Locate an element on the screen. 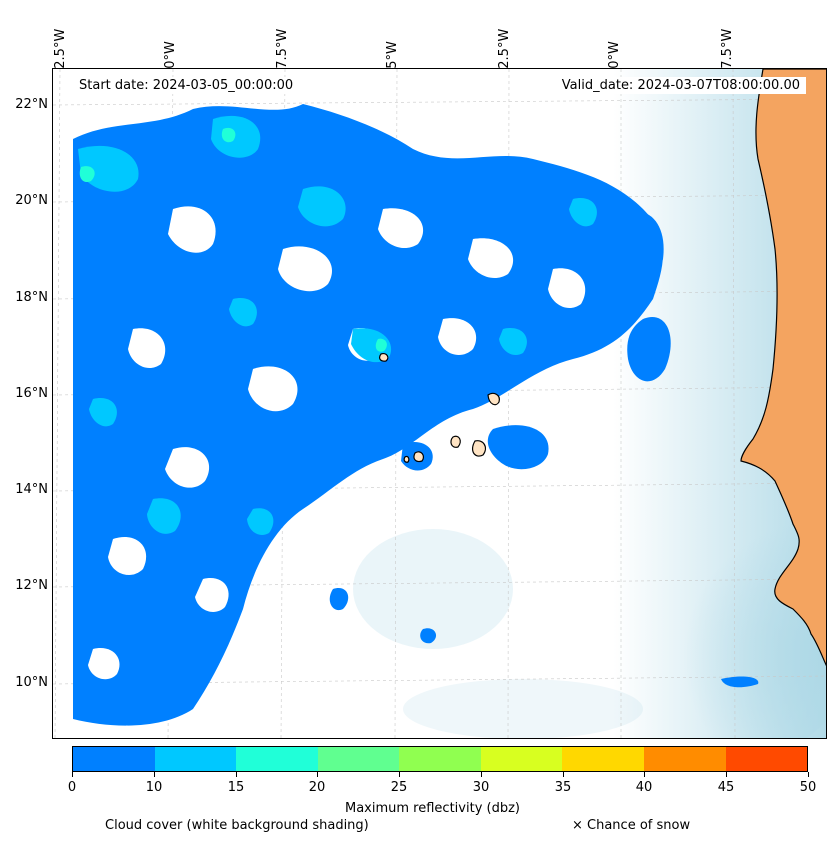  lat-label-18n: 18°N is located at coordinates (31, 297).